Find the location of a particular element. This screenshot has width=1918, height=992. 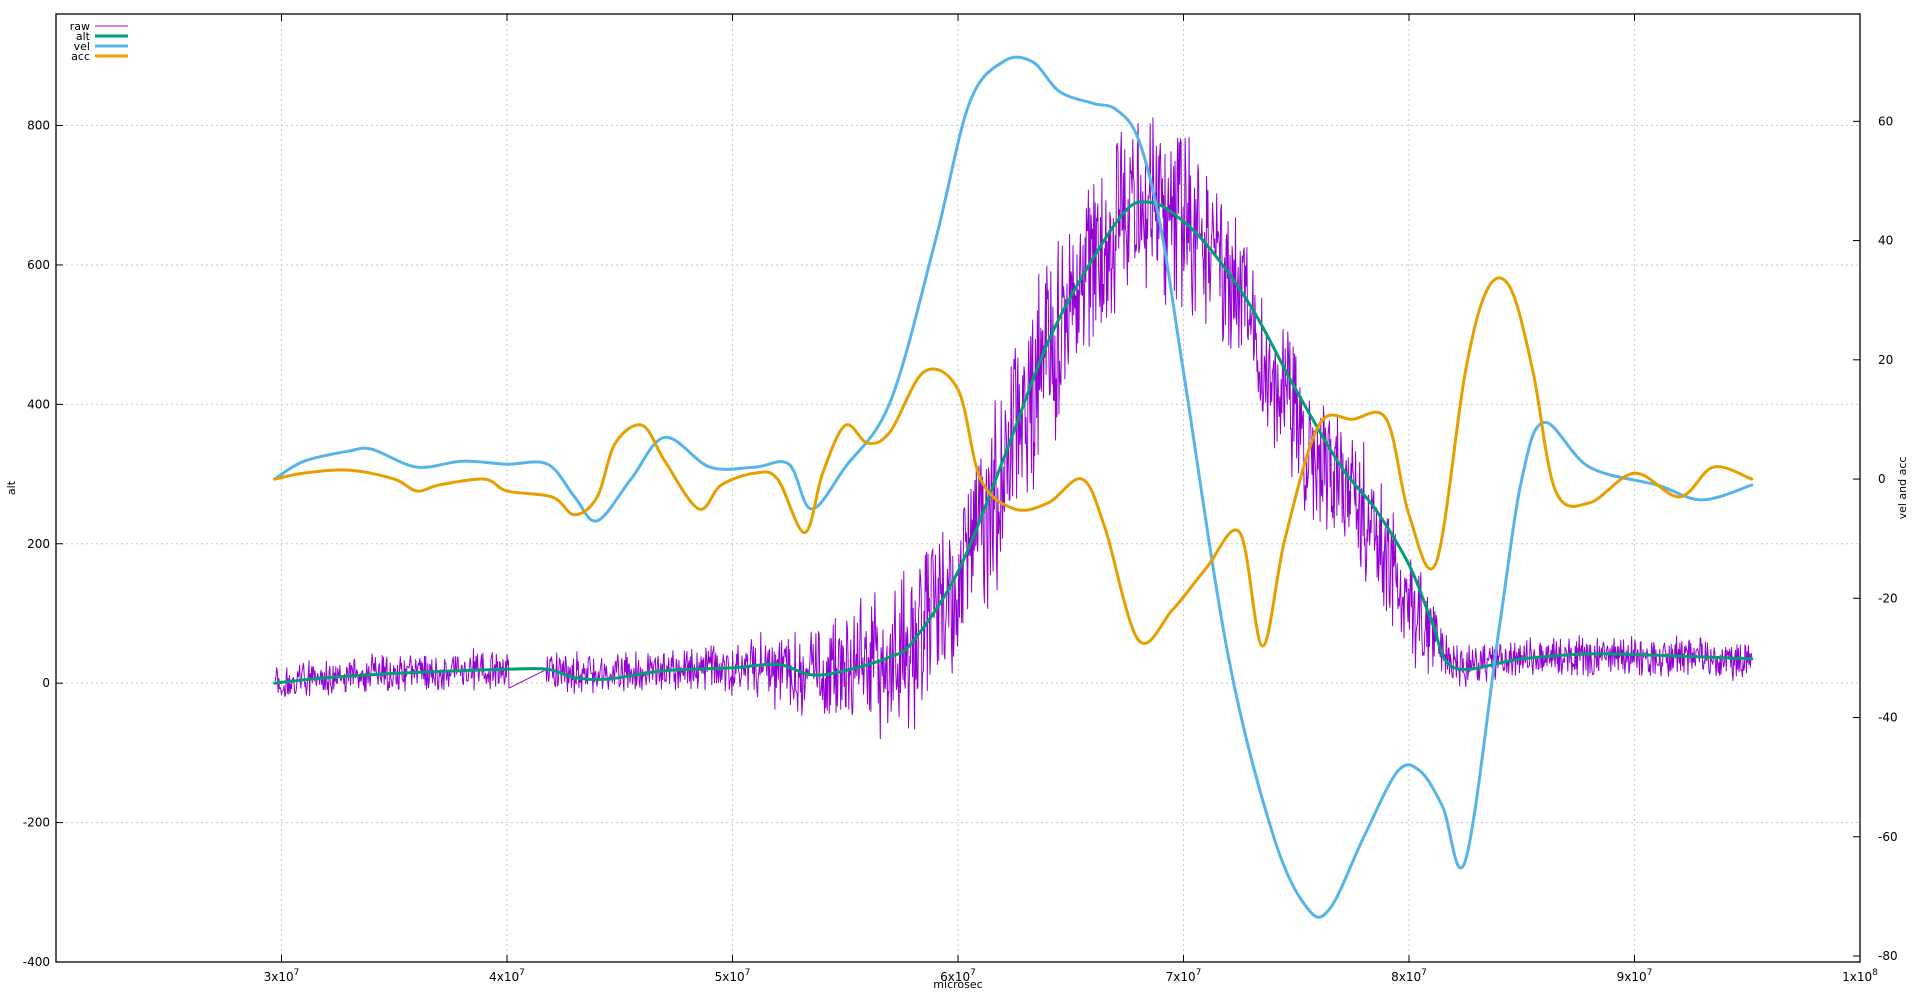

x-tick-label: 8x10⁷ is located at coordinates (1409, 976).